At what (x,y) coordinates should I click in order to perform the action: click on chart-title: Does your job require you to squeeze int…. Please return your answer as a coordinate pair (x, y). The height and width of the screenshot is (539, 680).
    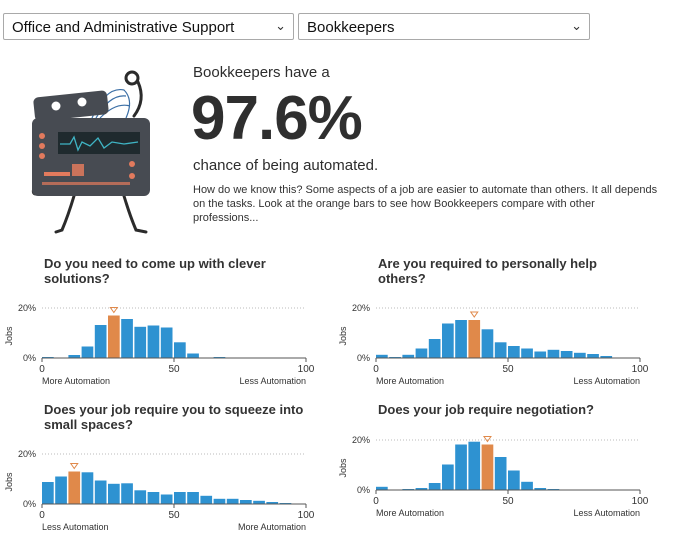
    Looking at the image, I should click on (174, 417).